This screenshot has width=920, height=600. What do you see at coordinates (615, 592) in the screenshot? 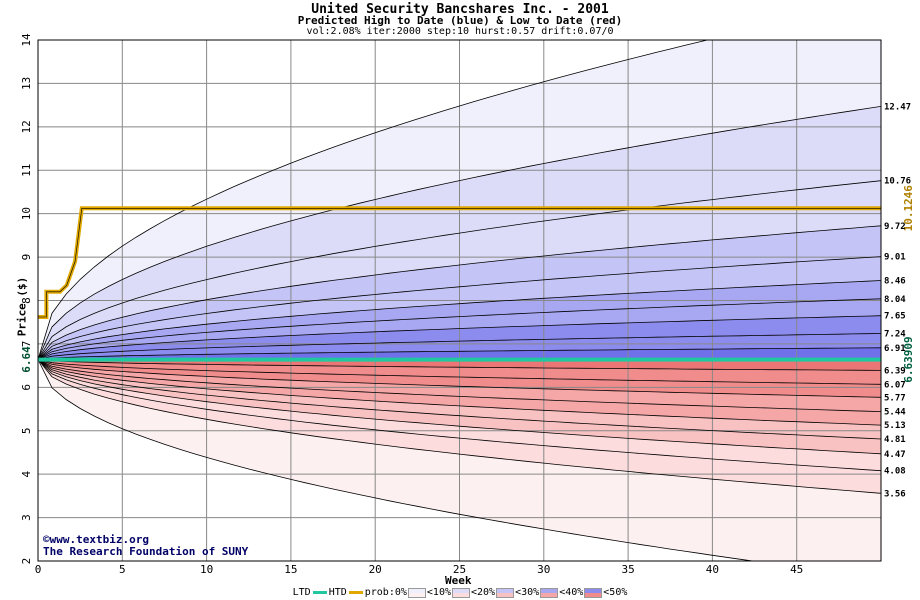
I see `legend-p50-label: <50%` at bounding box center [615, 592].